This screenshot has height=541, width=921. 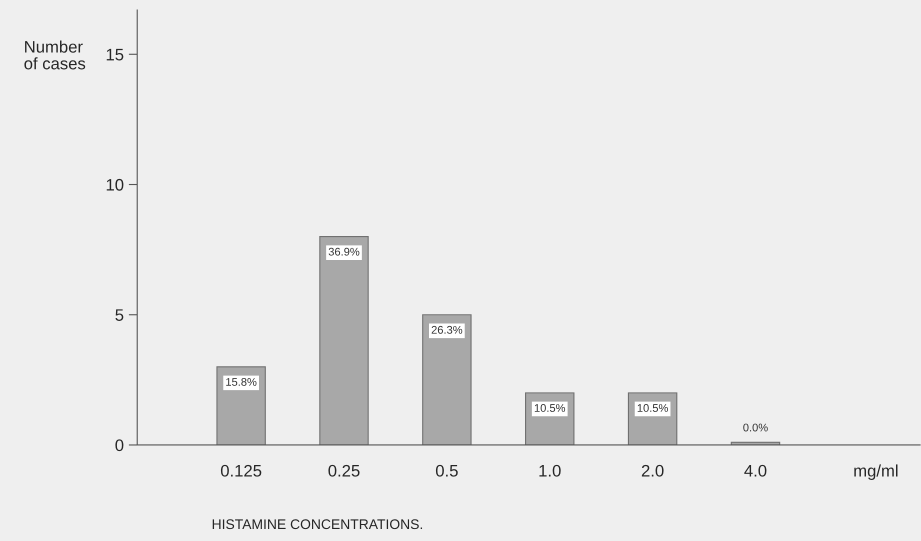 What do you see at coordinates (550, 470) in the screenshot?
I see `x-tick-label: 1.0` at bounding box center [550, 470].